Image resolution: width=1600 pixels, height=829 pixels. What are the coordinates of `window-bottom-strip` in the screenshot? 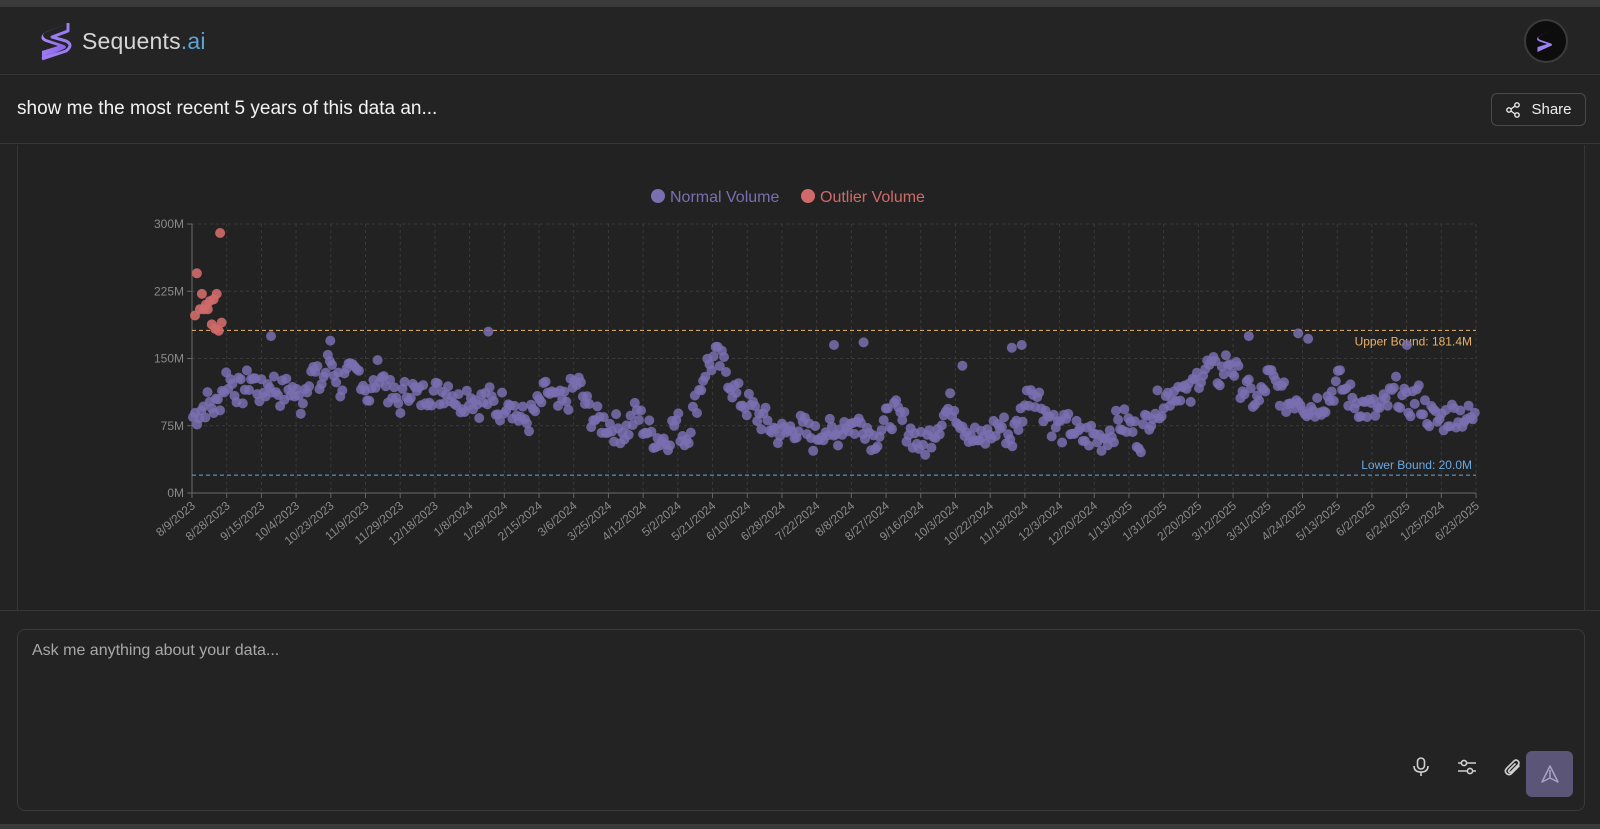 It's located at (800, 826).